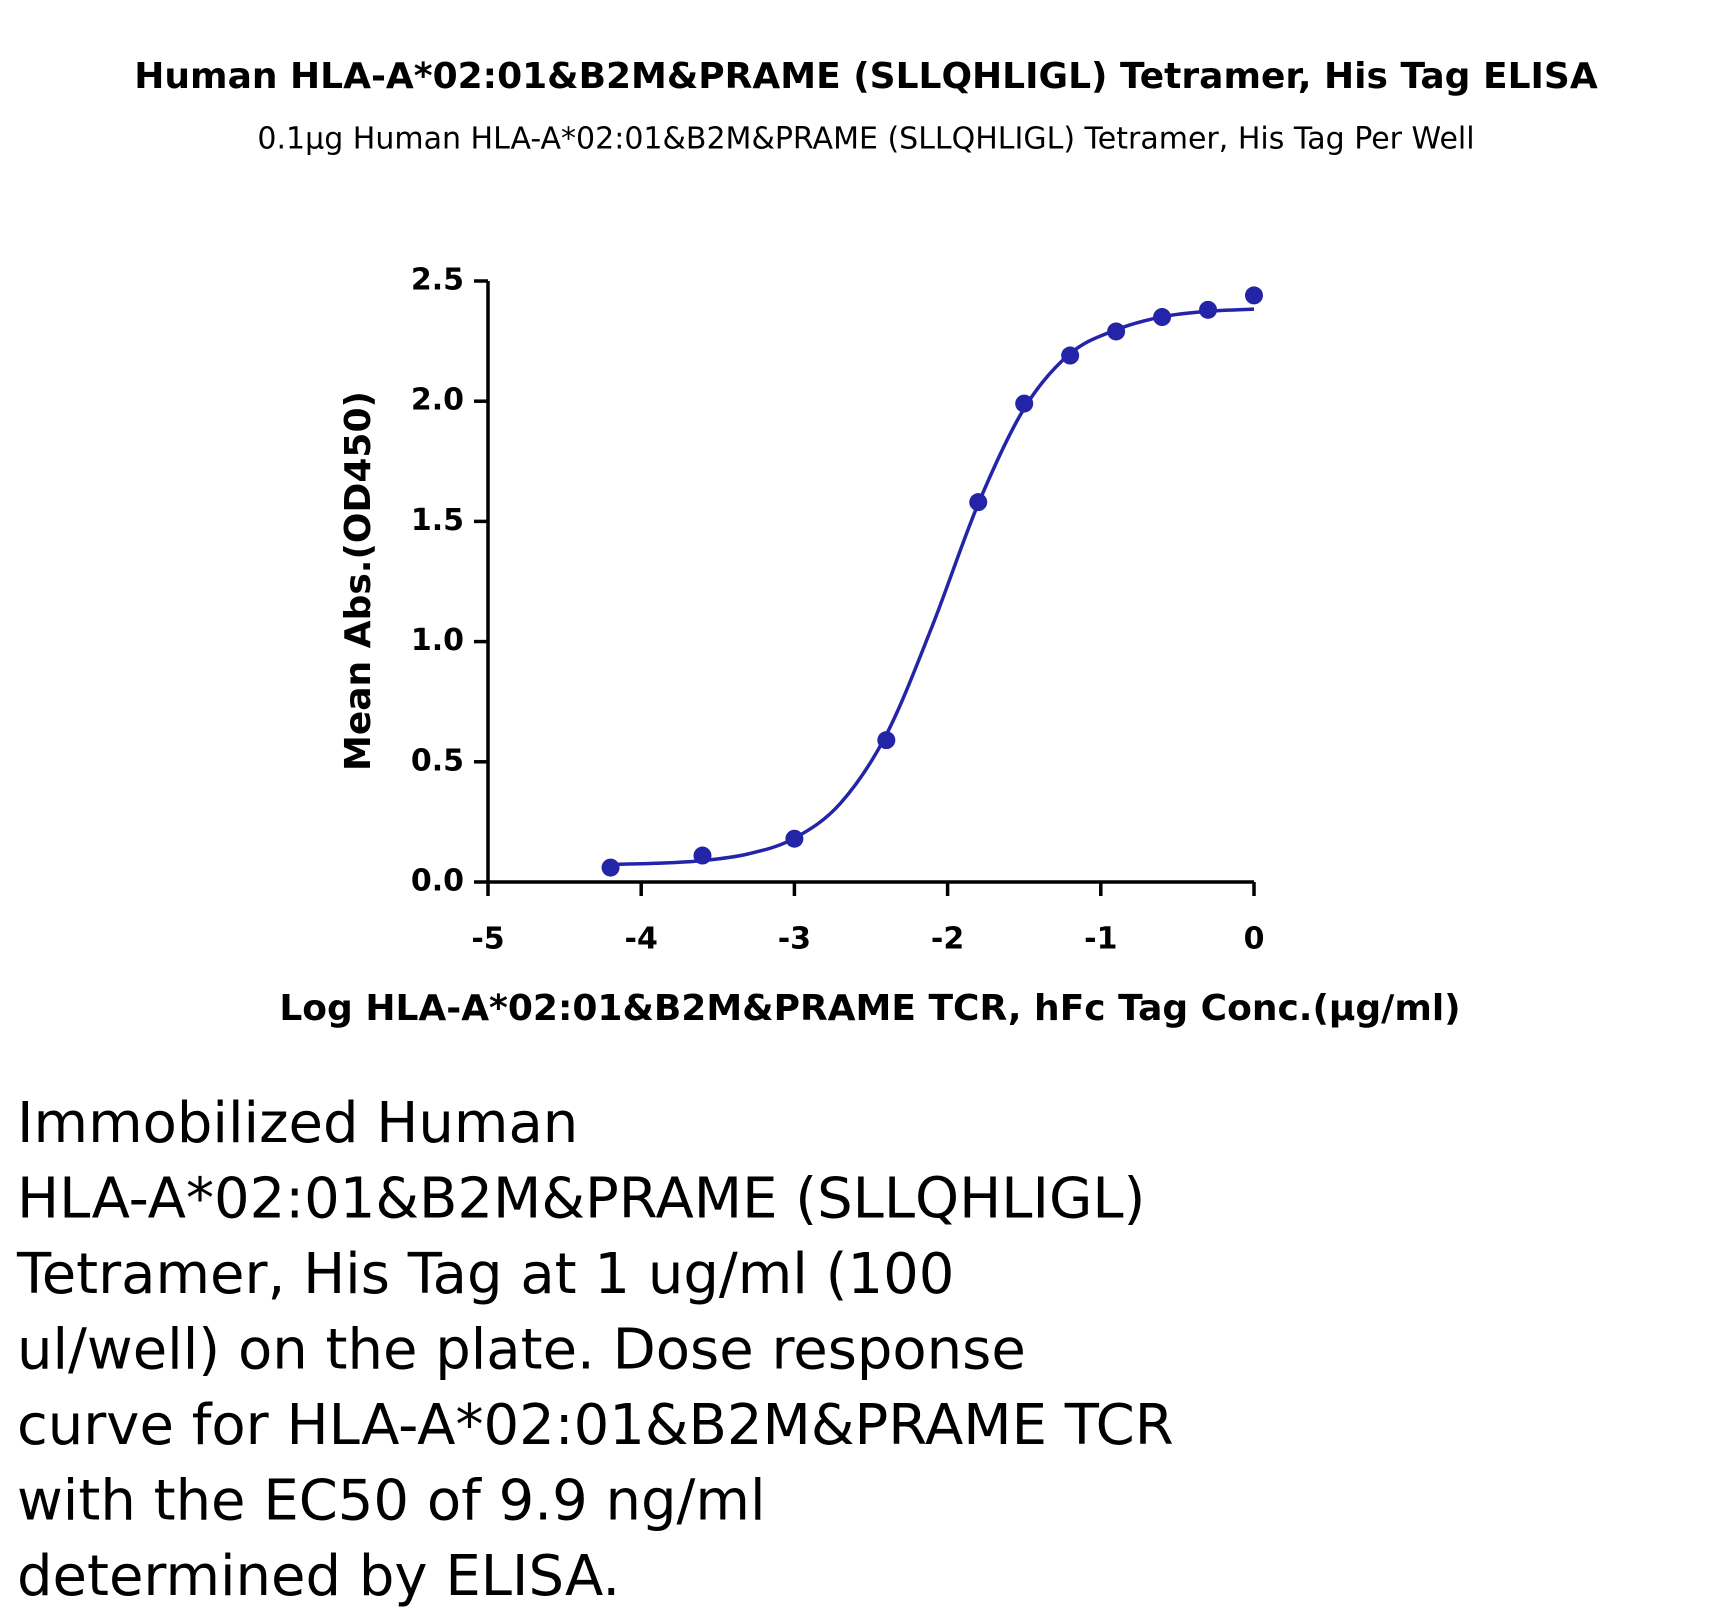 This screenshot has height=1622, width=1732. Describe the element at coordinates (1100, 939) in the screenshot. I see `x-tick-label: -1` at that location.